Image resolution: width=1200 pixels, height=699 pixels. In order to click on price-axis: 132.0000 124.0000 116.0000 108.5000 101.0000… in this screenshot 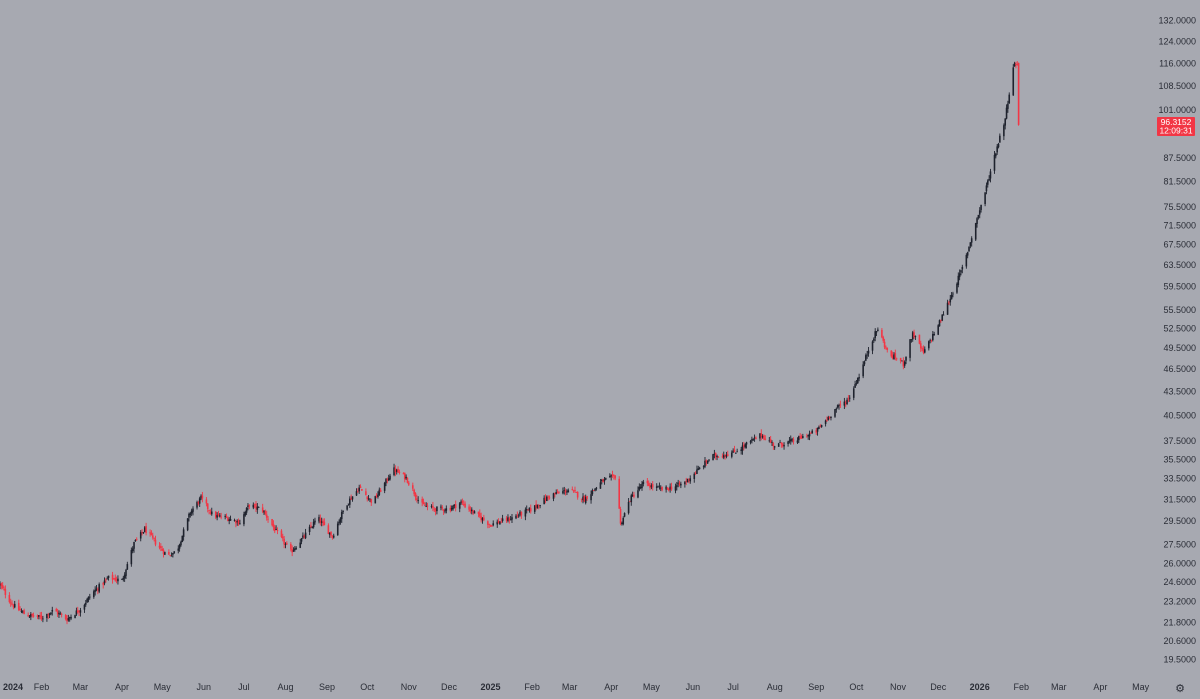, I will do `click(1177, 339)`.